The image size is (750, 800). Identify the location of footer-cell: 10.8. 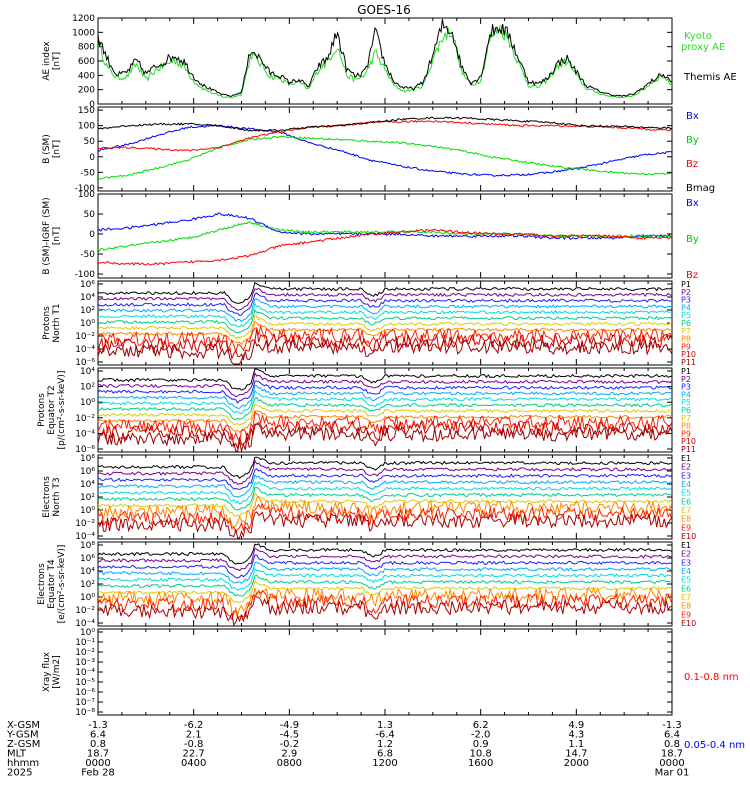
(481, 754).